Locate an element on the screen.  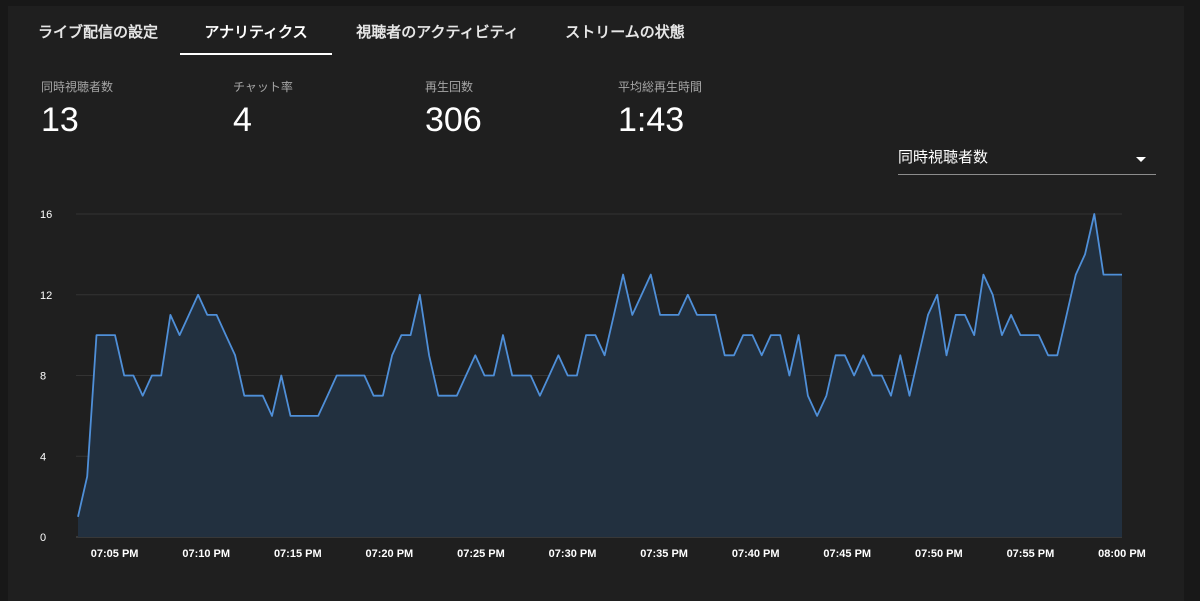
x-tick-label: 07:30 PM is located at coordinates (573, 554).